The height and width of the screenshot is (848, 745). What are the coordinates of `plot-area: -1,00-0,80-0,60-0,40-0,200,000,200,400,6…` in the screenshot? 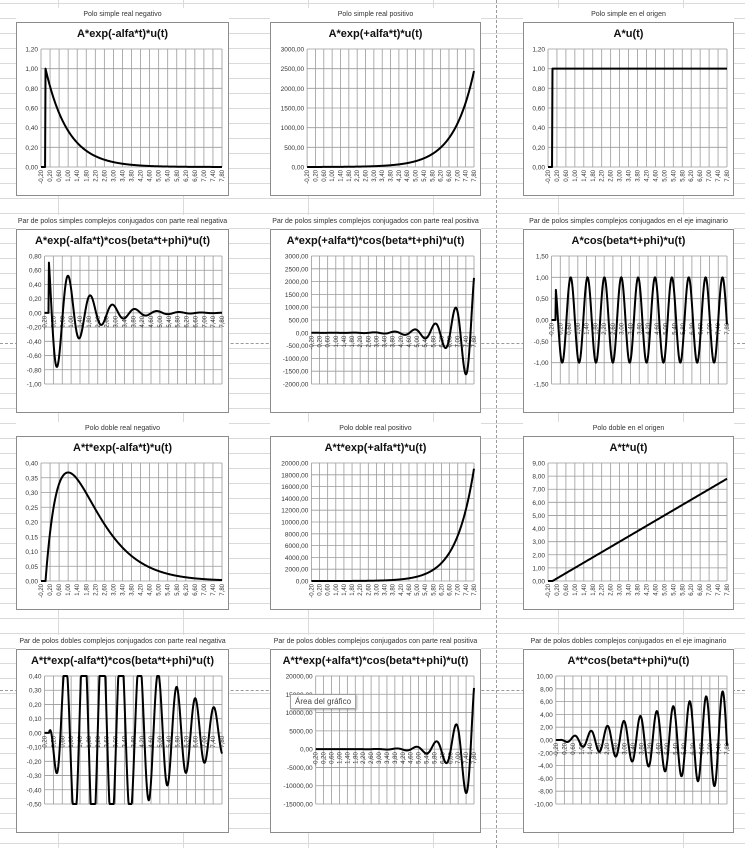 It's located at (126, 321).